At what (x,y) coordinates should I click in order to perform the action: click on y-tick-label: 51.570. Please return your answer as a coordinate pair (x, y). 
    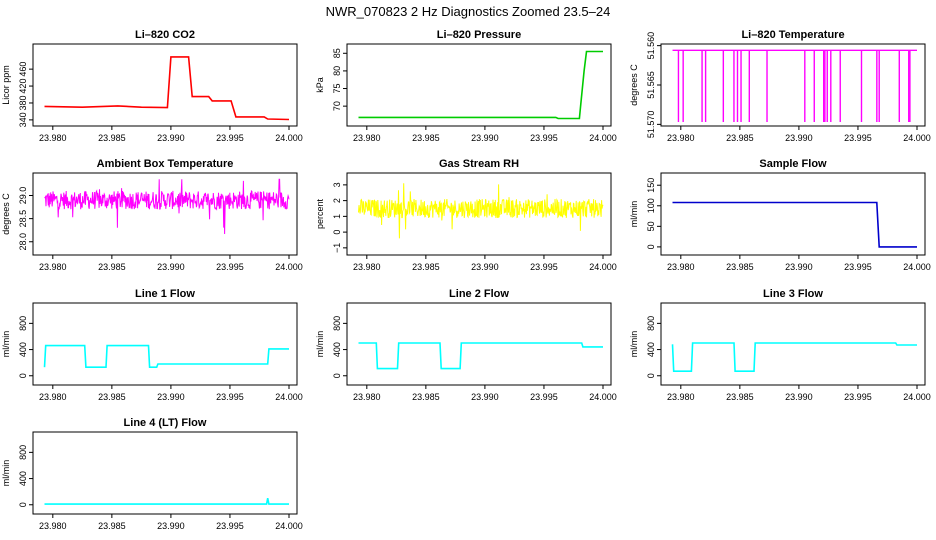
    Looking at the image, I should click on (651, 125).